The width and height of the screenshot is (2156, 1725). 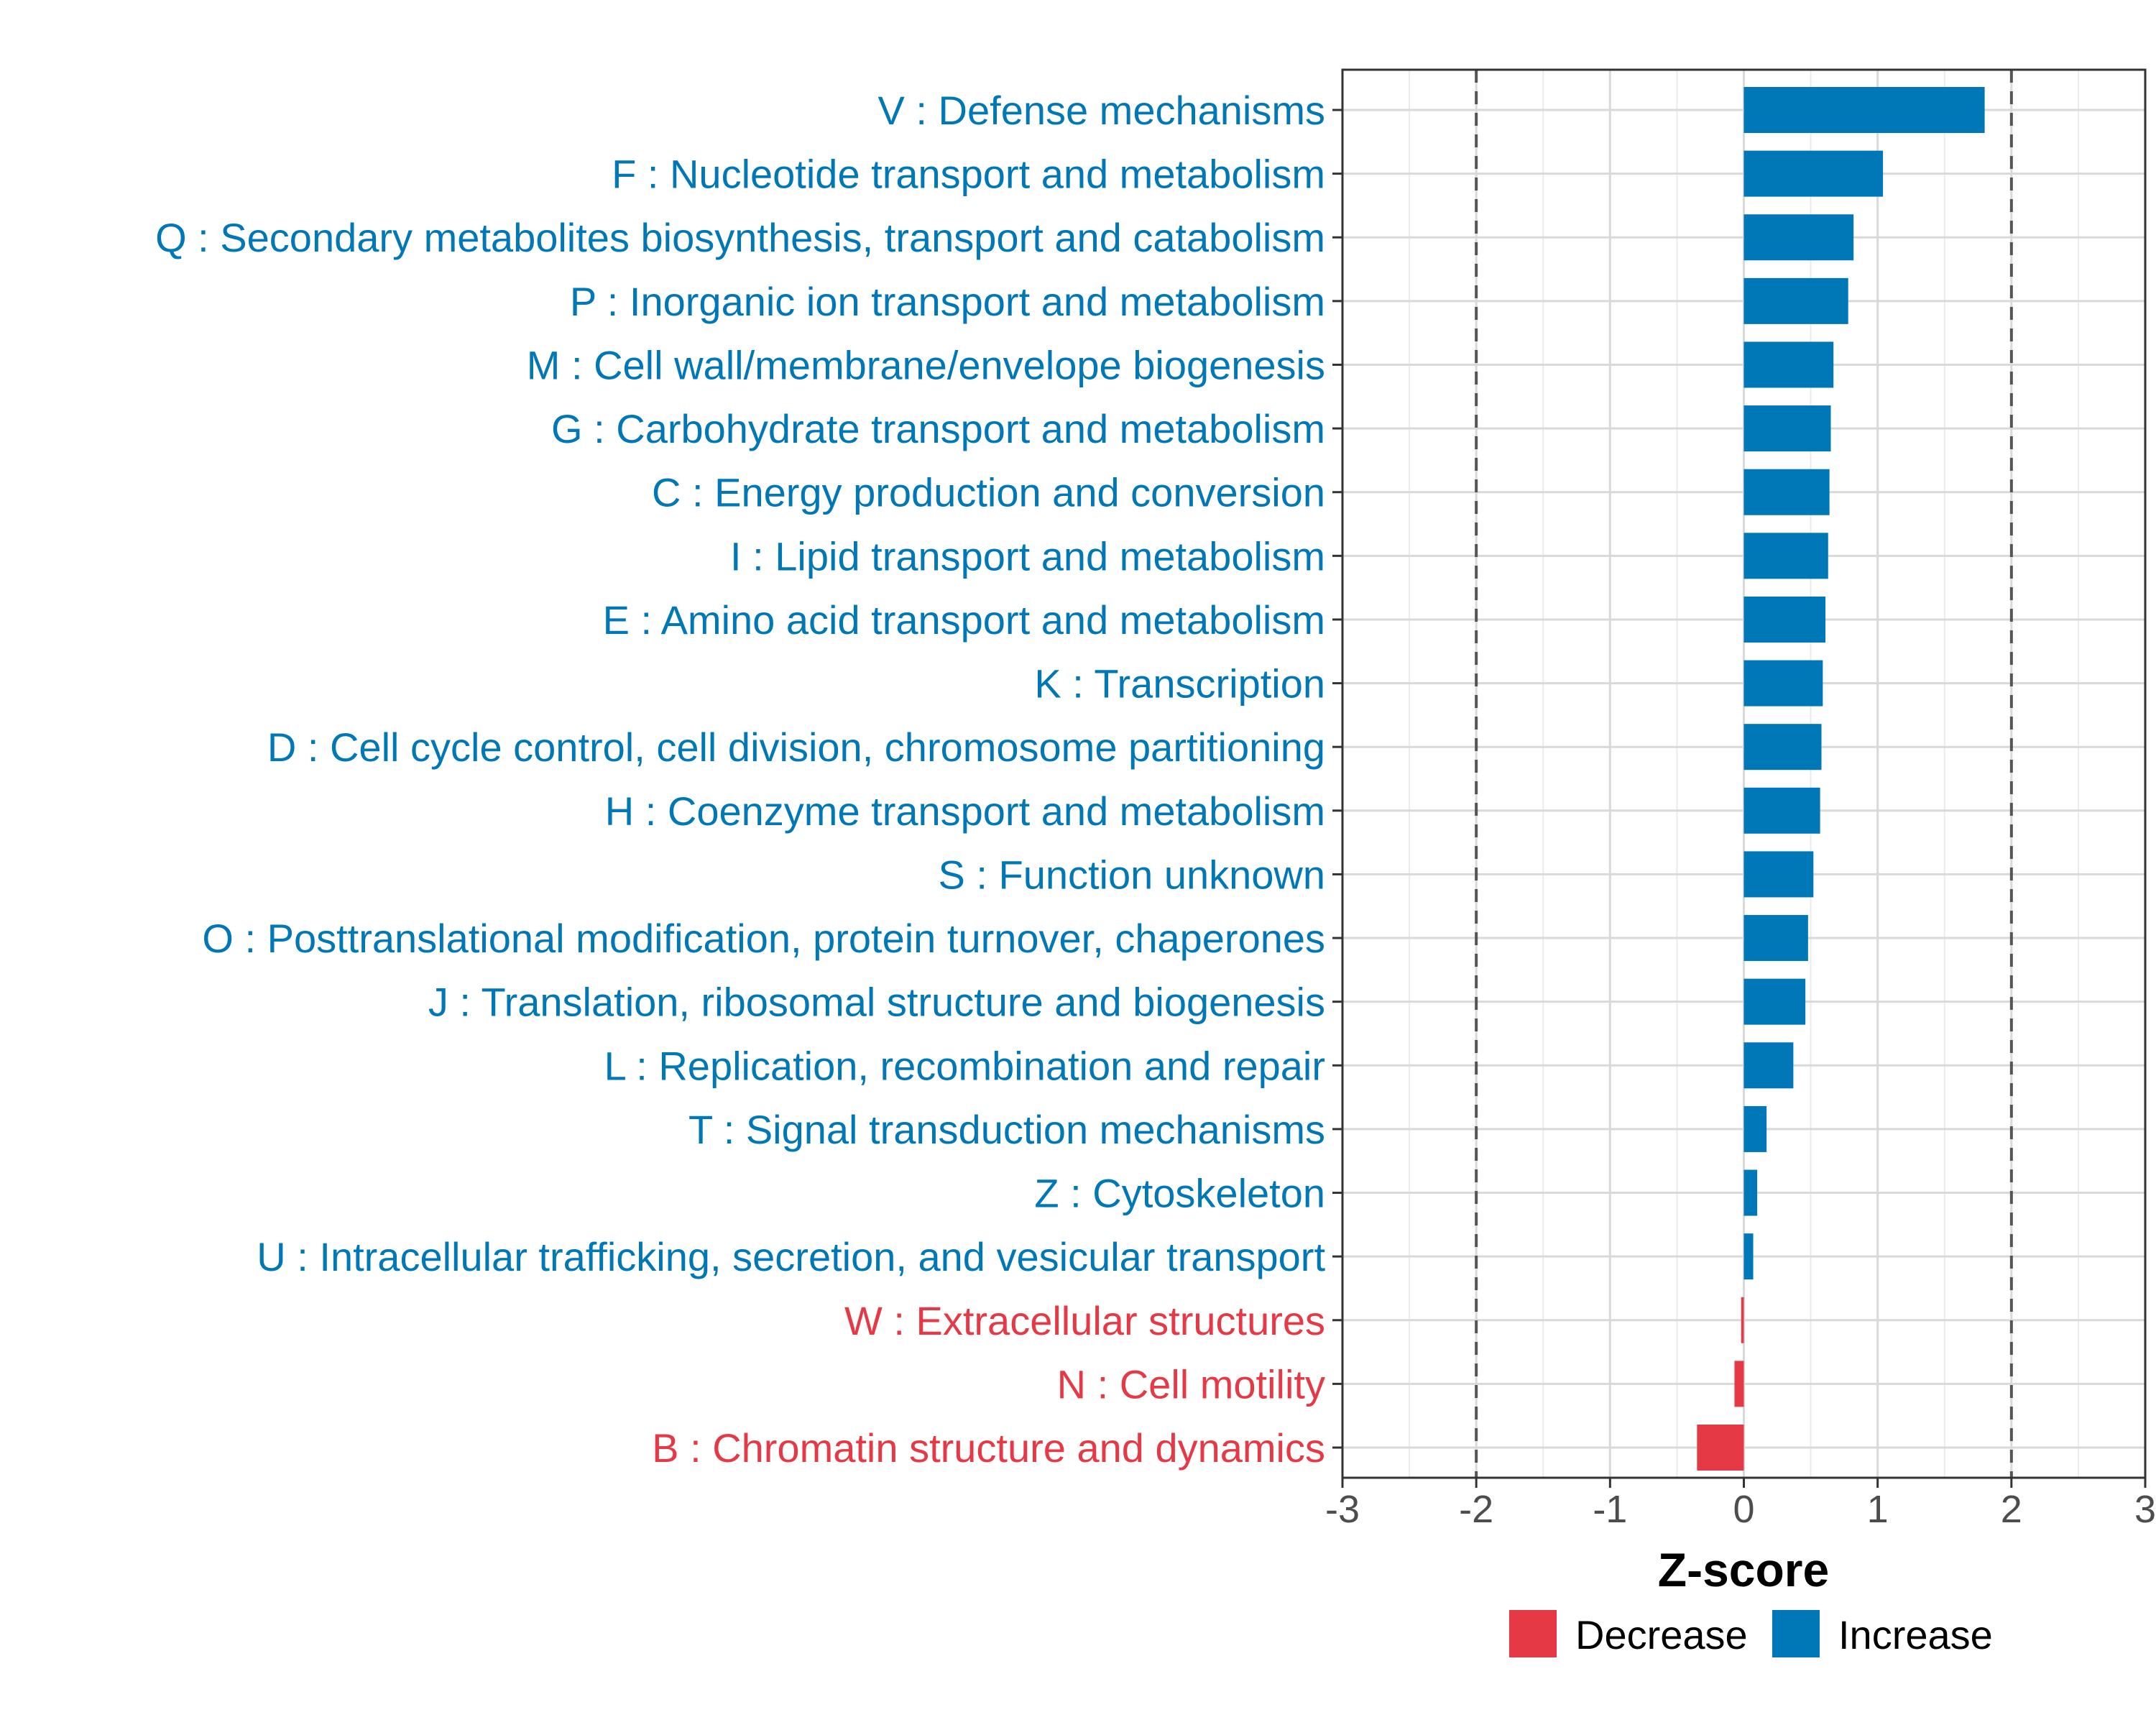 What do you see at coordinates (1027, 556) in the screenshot?
I see `category-label: I : Lipid transport and metabolism` at bounding box center [1027, 556].